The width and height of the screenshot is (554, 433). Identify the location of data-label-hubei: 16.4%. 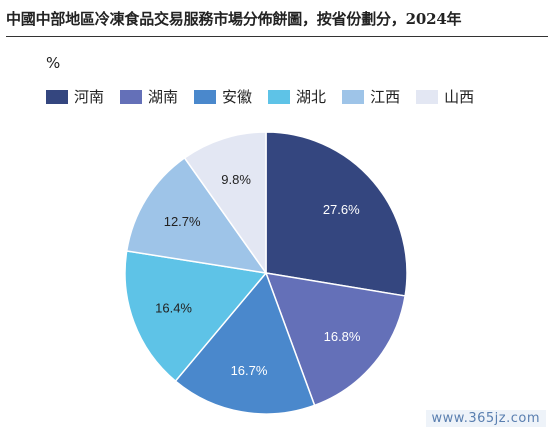
(173, 308).